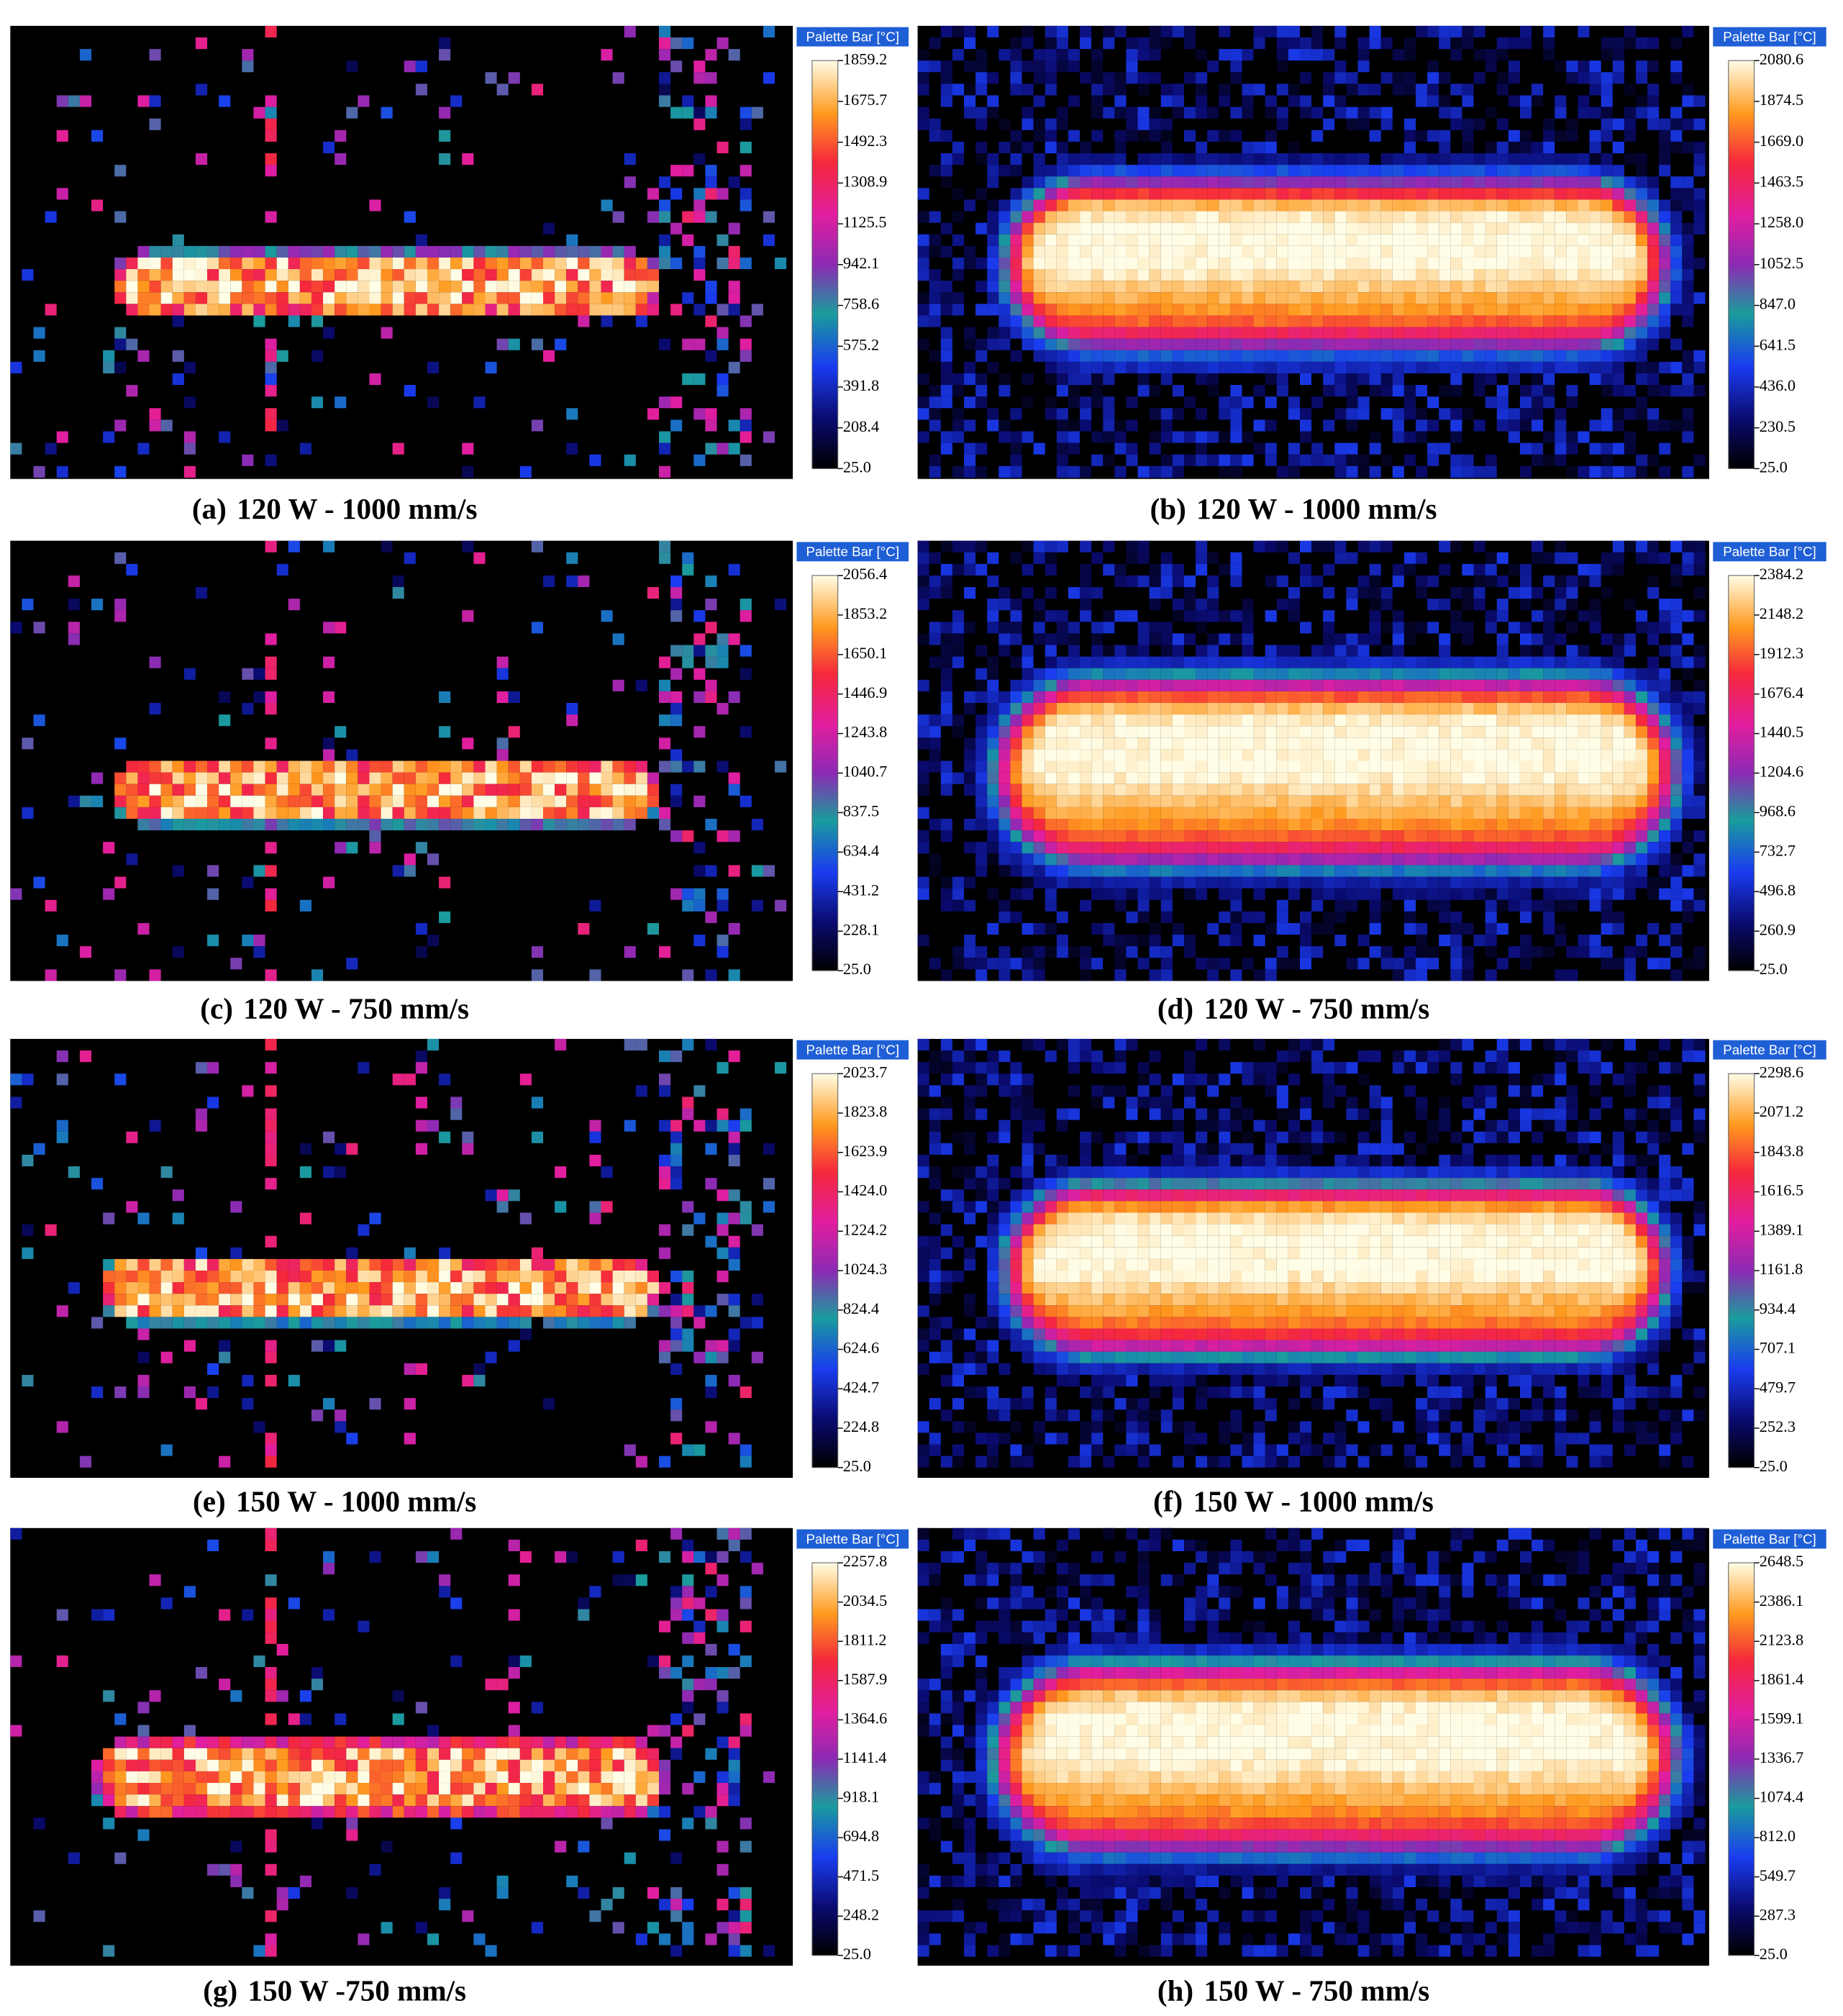 The image size is (1843, 2016). Describe the element at coordinates (1782, 263) in the screenshot. I see `palette-tick-label: 1052.5` at that location.